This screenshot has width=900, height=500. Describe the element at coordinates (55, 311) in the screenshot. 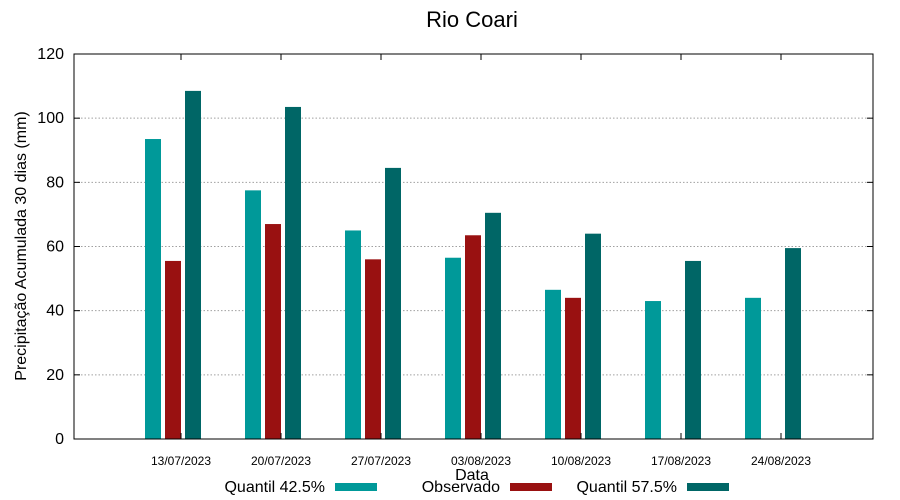

I see `y-tick-label: 40` at that location.